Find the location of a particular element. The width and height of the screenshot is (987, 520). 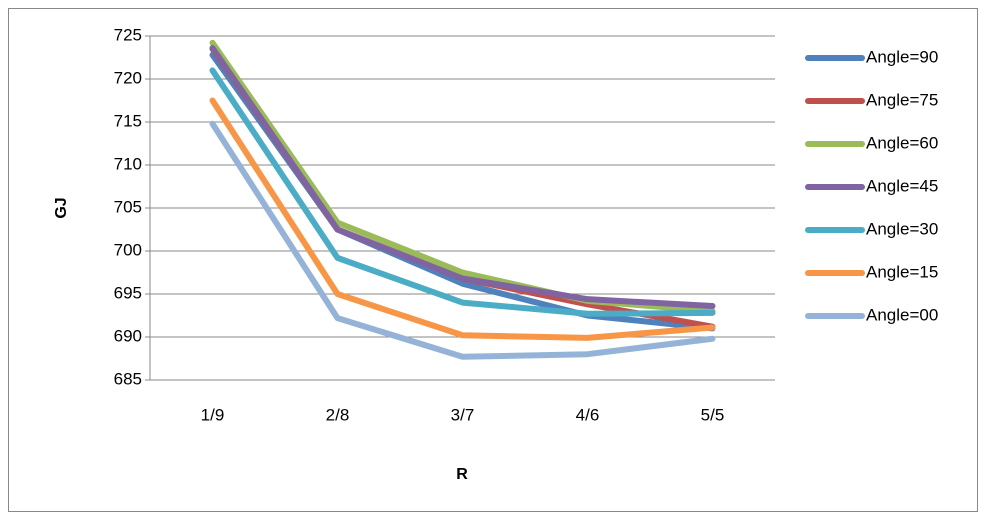

x-axis-title: R is located at coordinates (462, 474).